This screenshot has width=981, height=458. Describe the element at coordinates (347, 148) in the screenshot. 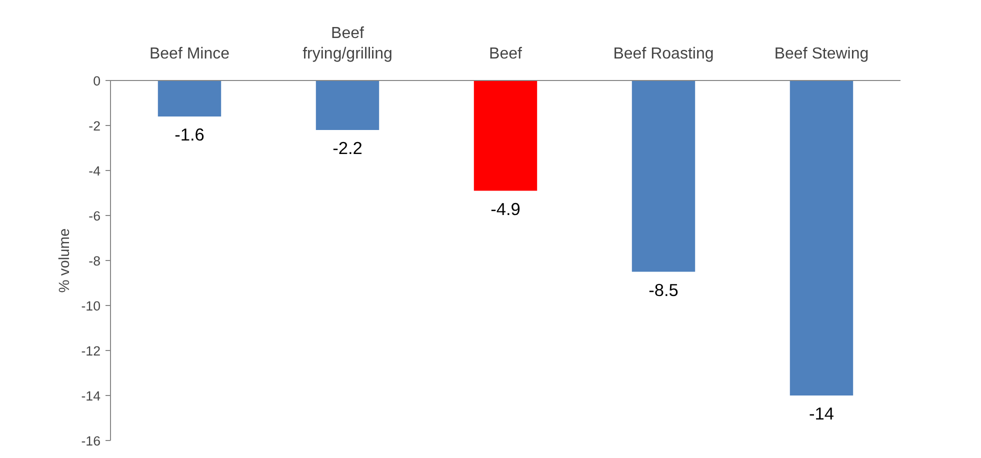

I see `data-label: -2.2` at that location.